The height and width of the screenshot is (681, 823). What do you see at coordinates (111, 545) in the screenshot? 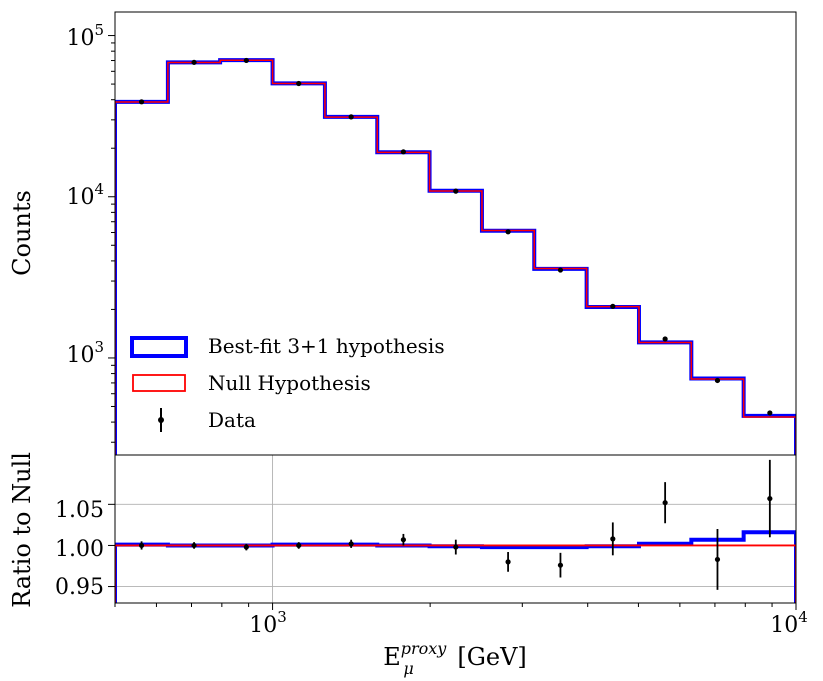
I see `ratio-y-ticks` at bounding box center [111, 545].